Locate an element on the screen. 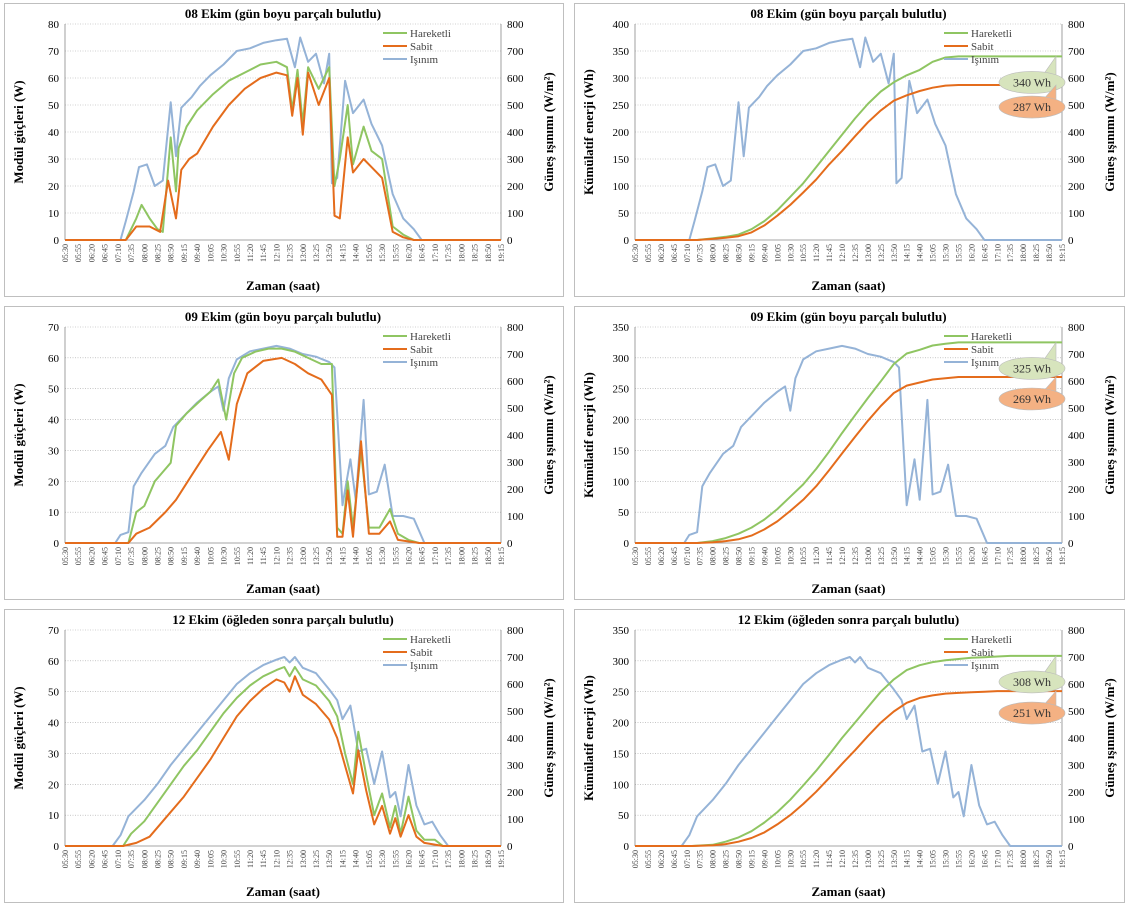  x-tick-label: 06:45 is located at coordinates (105, 859).